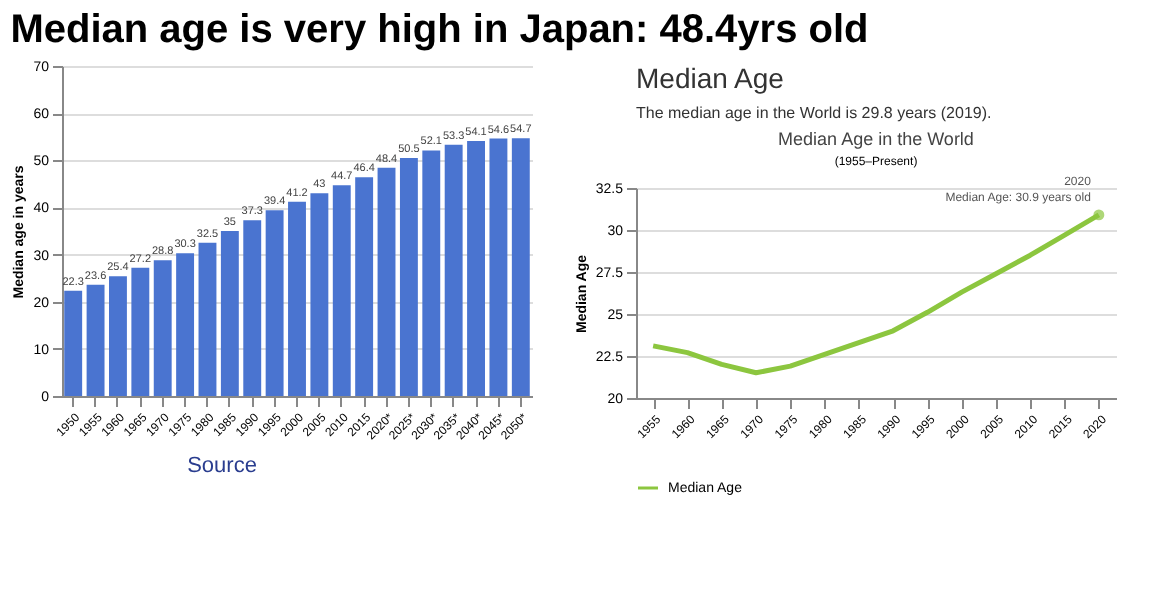 The width and height of the screenshot is (1168, 600). What do you see at coordinates (439, 30) in the screenshot?
I see `chart-title: Median age is very high in Japan: 48.4yrs old` at bounding box center [439, 30].